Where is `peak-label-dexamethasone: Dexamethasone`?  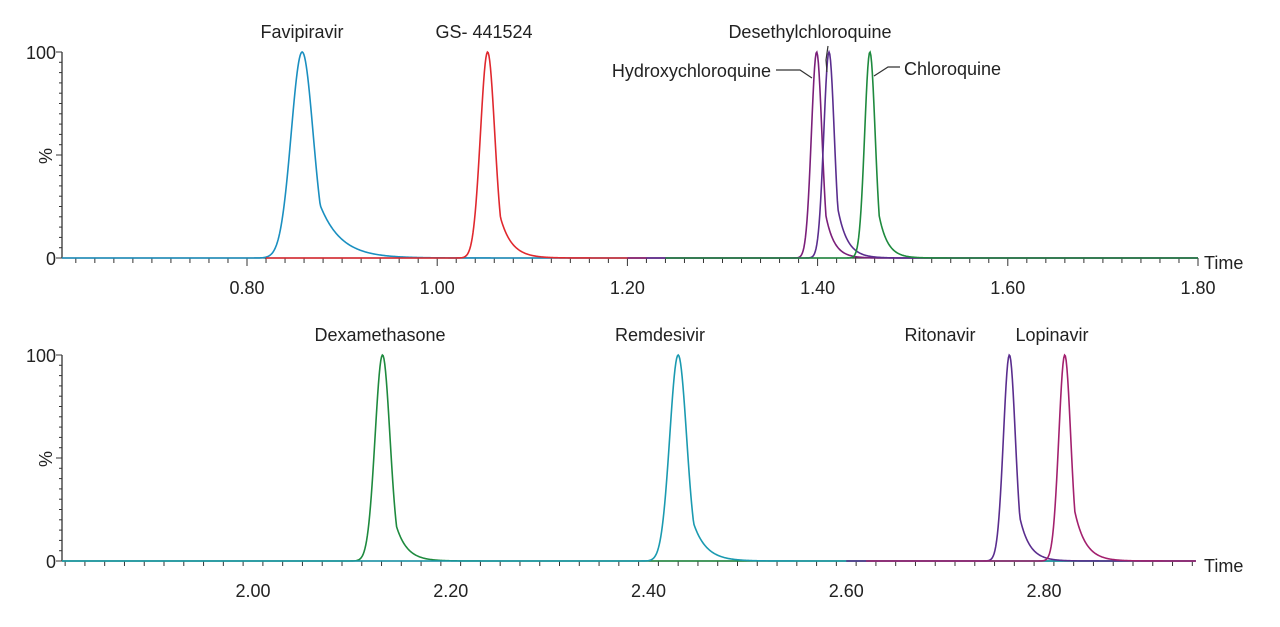 peak-label-dexamethasone: Dexamethasone is located at coordinates (379, 335).